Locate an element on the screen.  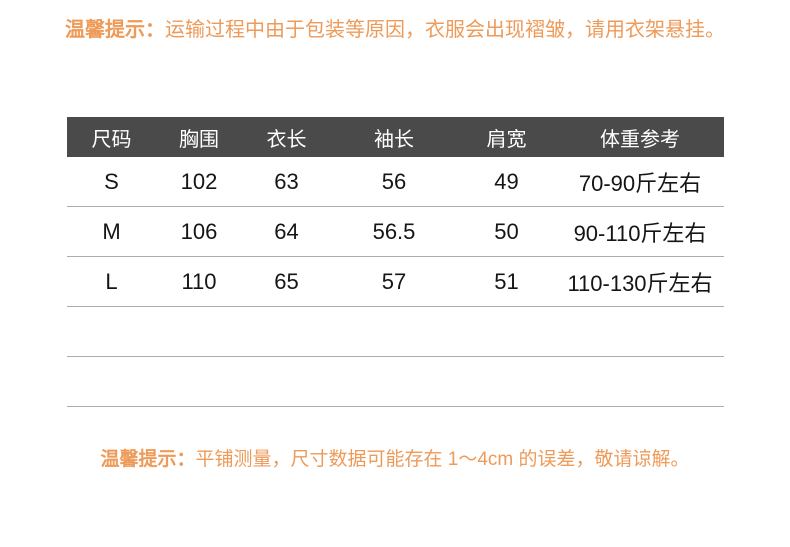
top-notice-label: 温馨提示： is located at coordinates (115, 30).